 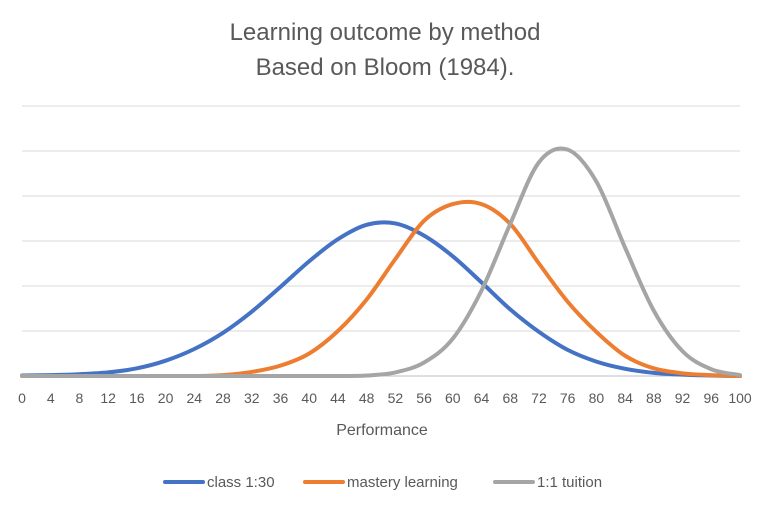 I want to click on chart-title: Learning outcome by method, so click(x=385, y=32).